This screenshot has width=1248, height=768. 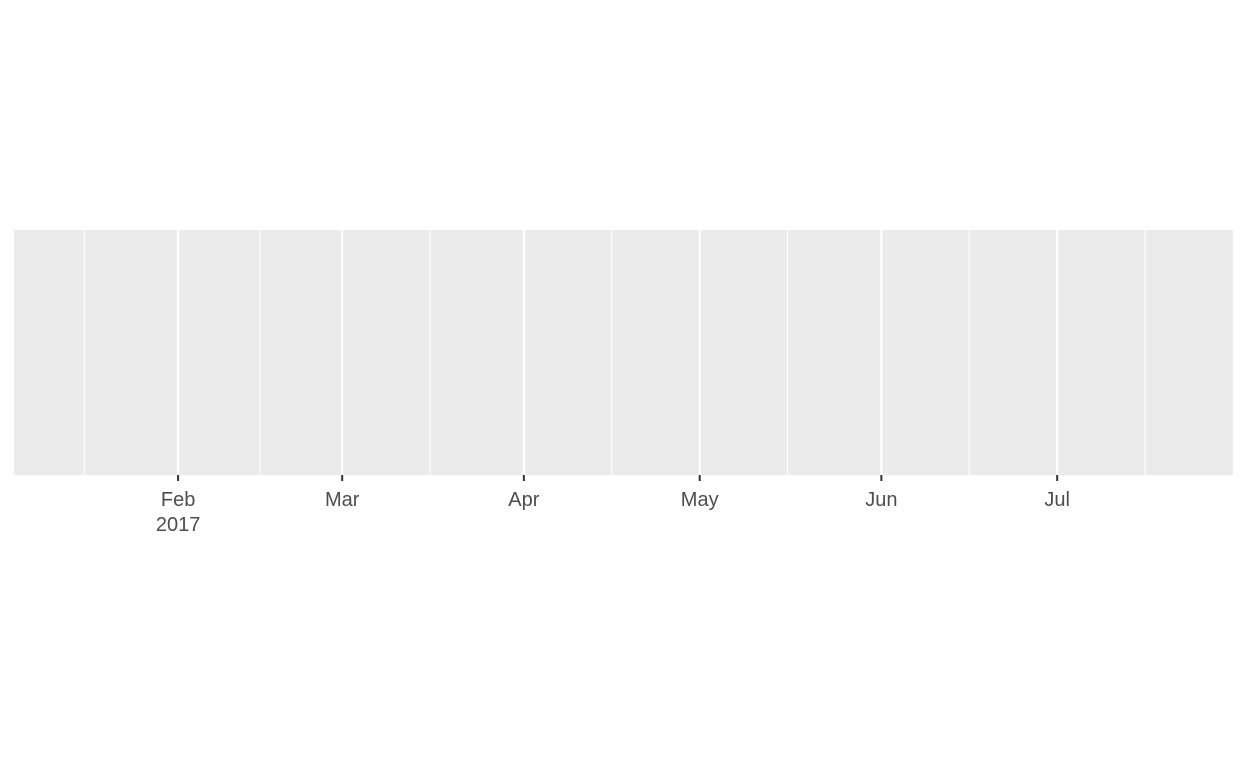 I want to click on x-tick-label: Jun, so click(x=881, y=500).